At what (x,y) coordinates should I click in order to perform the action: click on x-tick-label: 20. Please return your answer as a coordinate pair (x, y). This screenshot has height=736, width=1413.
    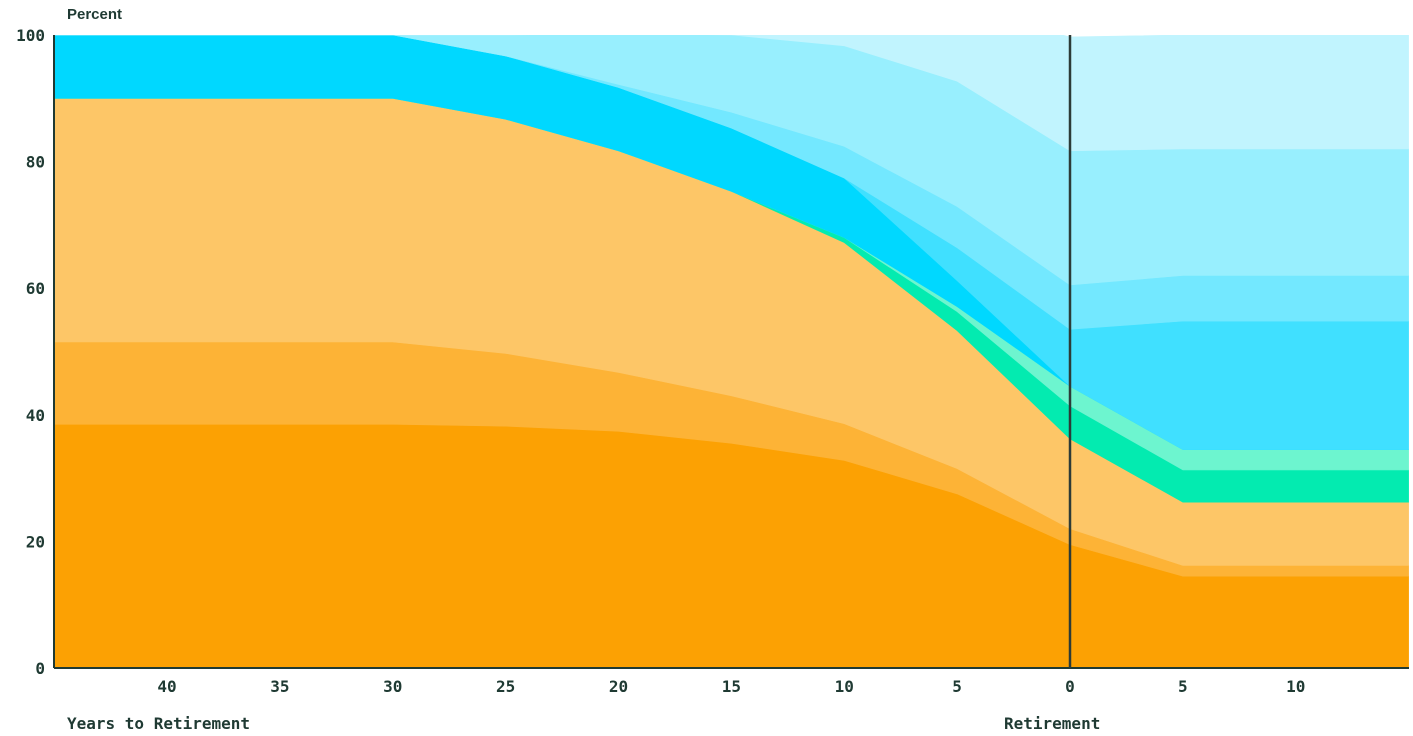
    Looking at the image, I should click on (618, 686).